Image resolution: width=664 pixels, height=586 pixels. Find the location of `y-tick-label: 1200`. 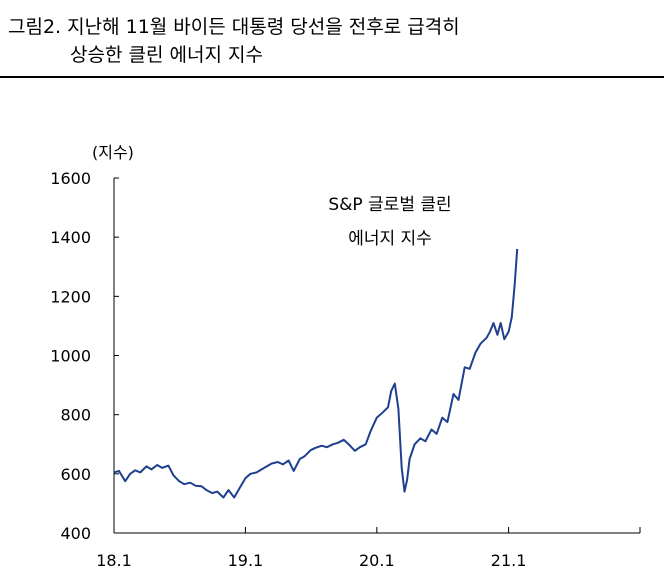

y-tick-label: 1200 is located at coordinates (70, 296).